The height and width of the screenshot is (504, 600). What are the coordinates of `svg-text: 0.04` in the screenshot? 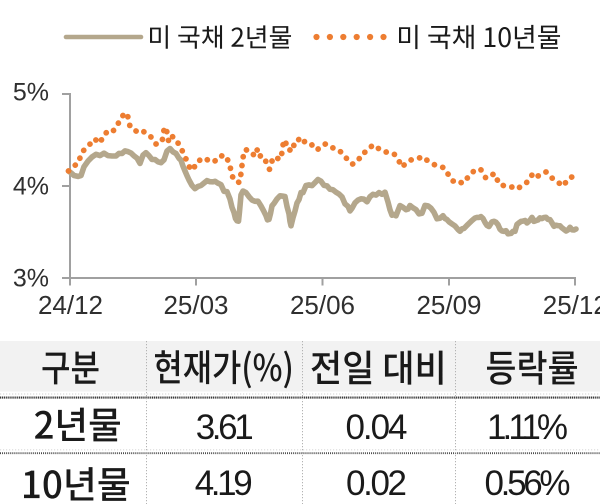 It's located at (377, 427).